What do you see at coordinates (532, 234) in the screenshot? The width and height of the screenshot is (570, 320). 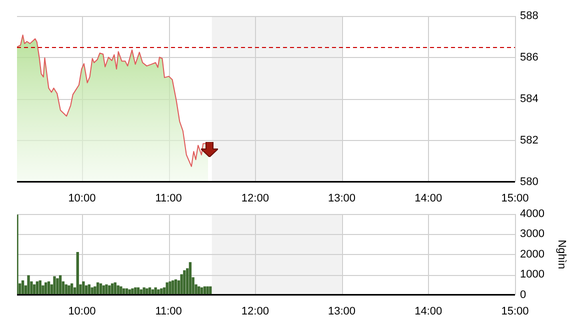 I see `y-tick-label: 3000` at bounding box center [532, 234].